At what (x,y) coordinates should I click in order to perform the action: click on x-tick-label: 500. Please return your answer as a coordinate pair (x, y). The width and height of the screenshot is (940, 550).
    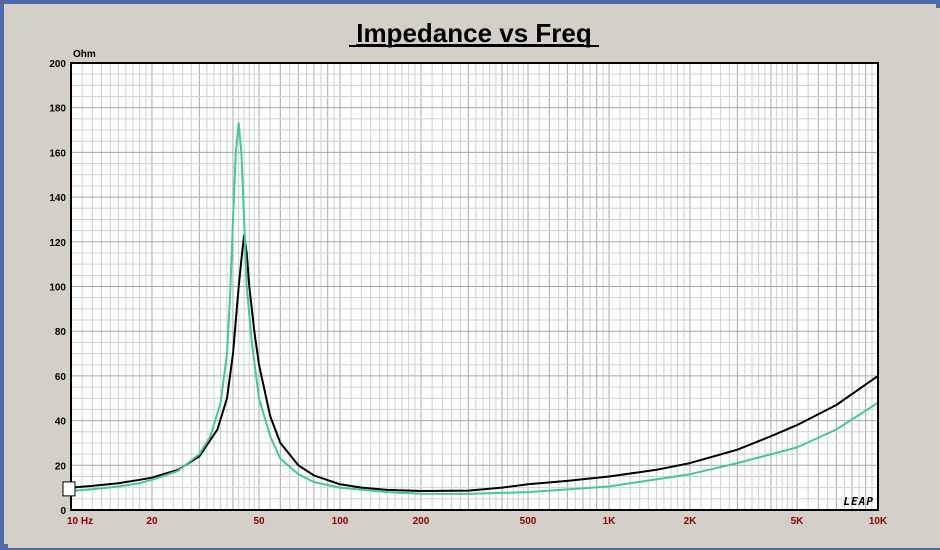
    Looking at the image, I should click on (528, 521).